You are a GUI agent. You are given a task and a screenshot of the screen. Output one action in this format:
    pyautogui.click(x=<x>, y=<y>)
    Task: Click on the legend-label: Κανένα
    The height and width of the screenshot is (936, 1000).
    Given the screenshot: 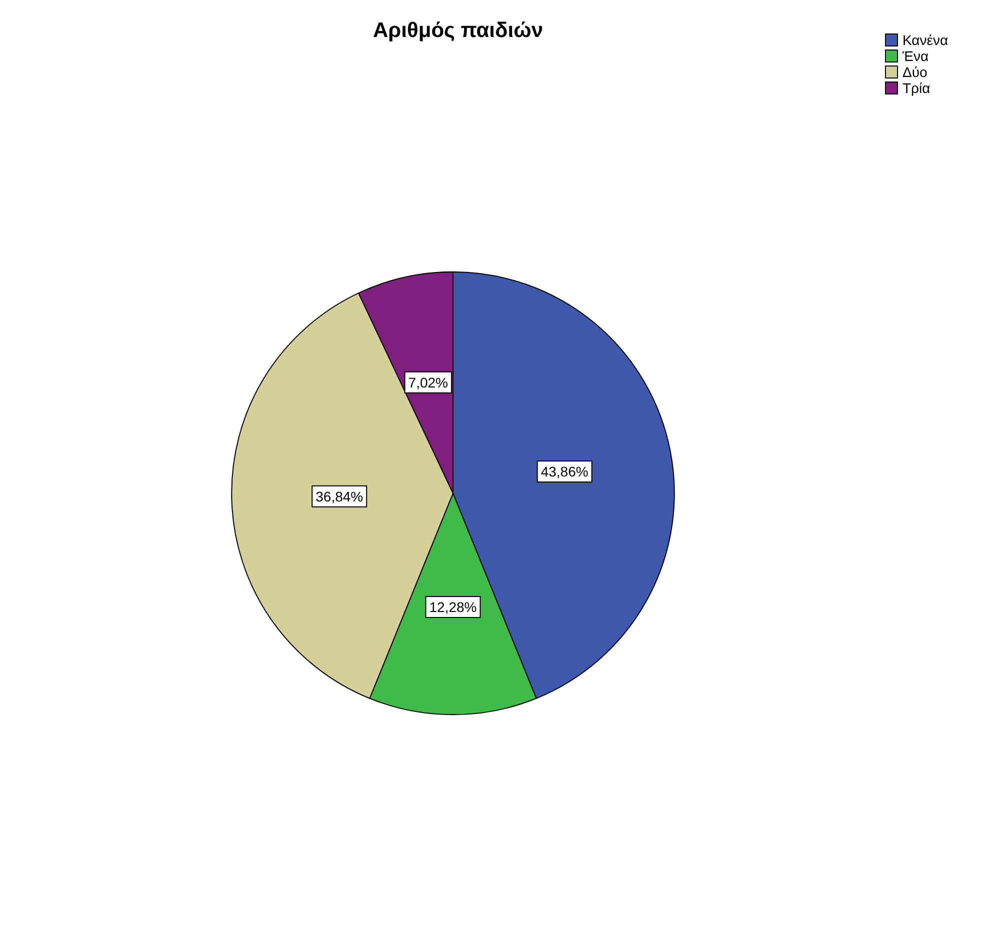 What is the action you would take?
    pyautogui.click(x=925, y=40)
    